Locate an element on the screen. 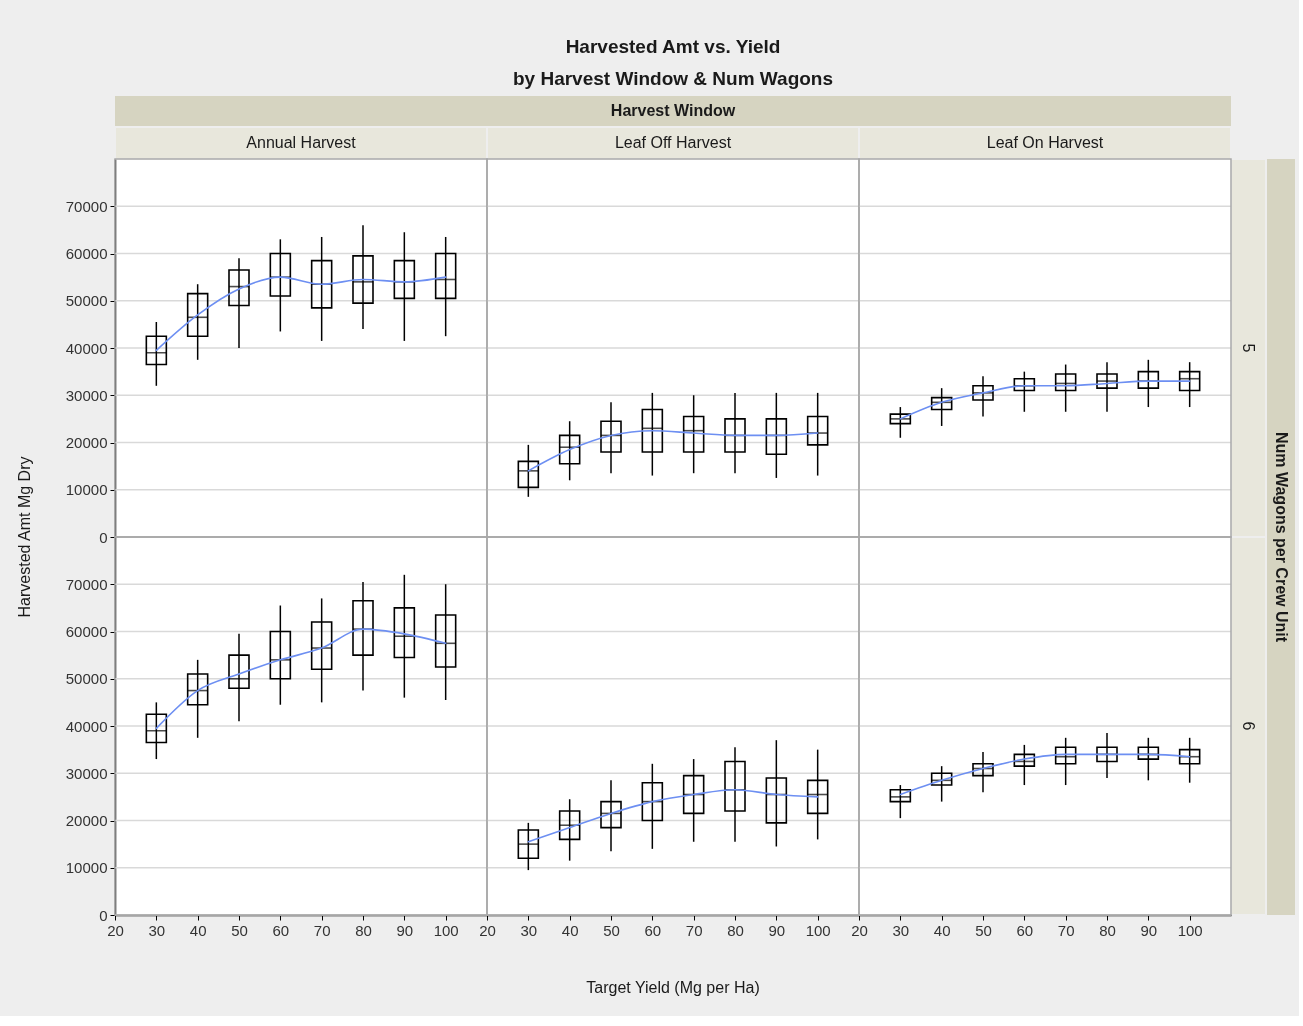 This screenshot has height=1026, width=1303. chart-title: Annual Harvest is located at coordinates (301, 142).